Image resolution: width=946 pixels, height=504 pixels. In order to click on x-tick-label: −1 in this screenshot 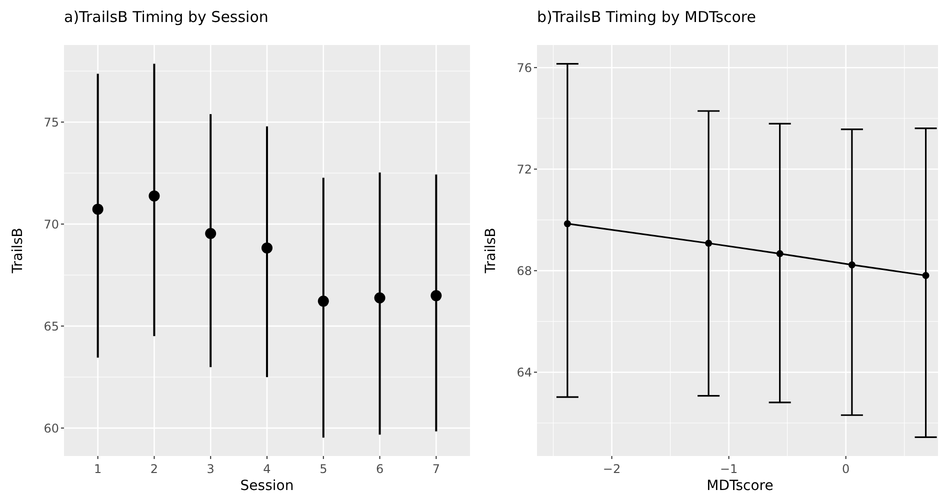, I will do `click(729, 469)`.